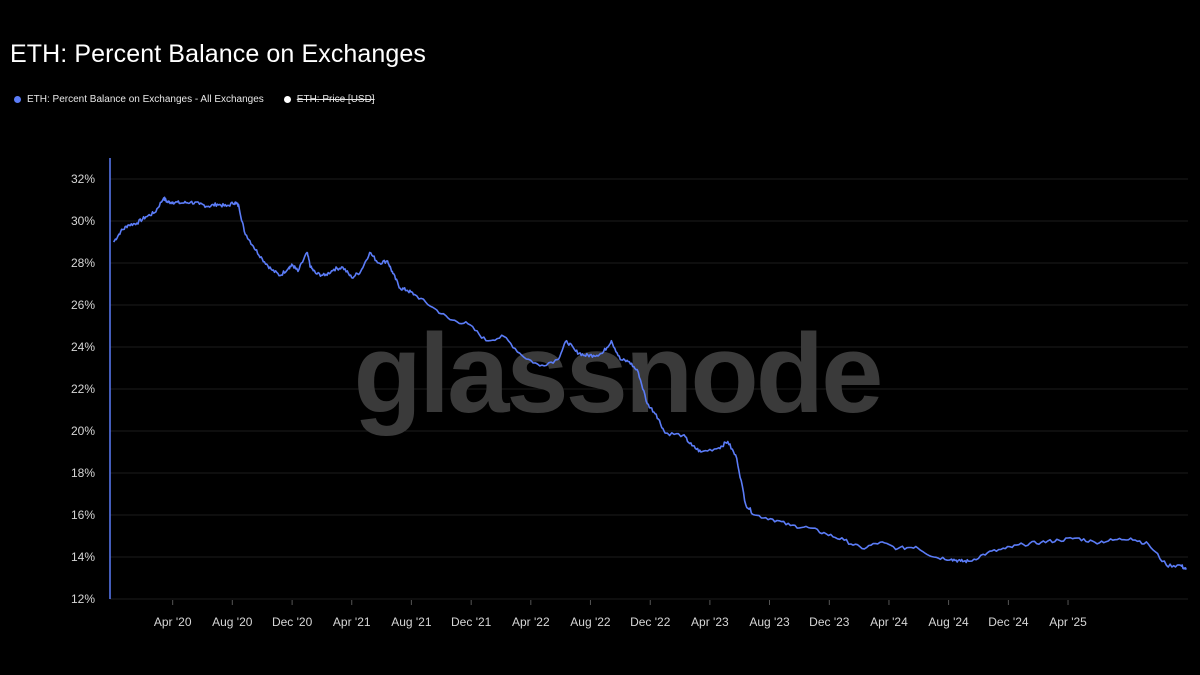  I want to click on x-tick-label: Apr '21, so click(352, 622).